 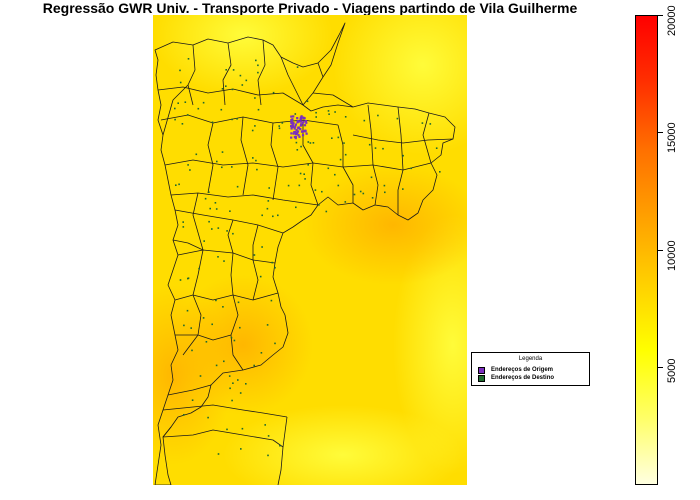 What do you see at coordinates (672, 255) in the screenshot?
I see `colorbar-label-10000: 10000` at bounding box center [672, 255].